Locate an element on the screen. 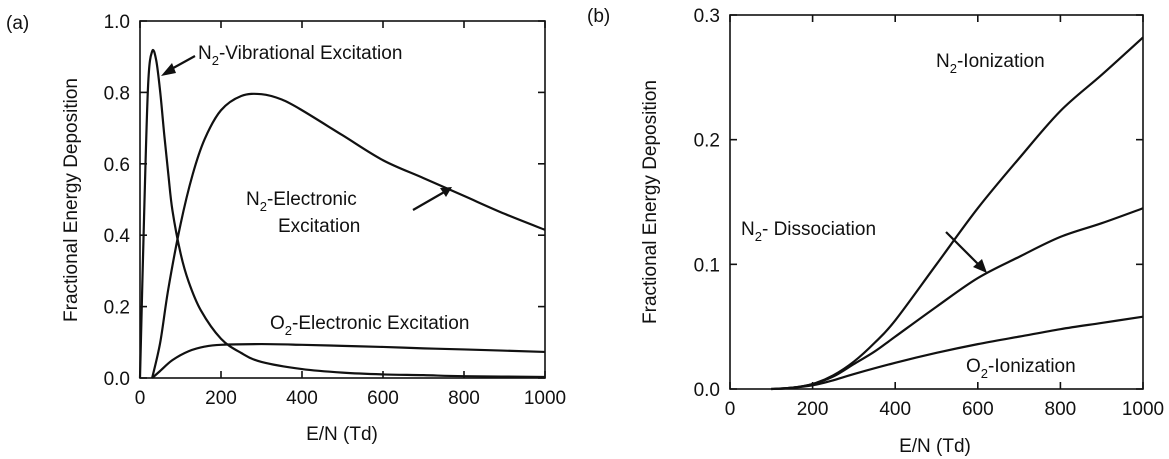 The width and height of the screenshot is (1169, 459). panel-b-y-tick-label: 0.3 is located at coordinates (707, 16).